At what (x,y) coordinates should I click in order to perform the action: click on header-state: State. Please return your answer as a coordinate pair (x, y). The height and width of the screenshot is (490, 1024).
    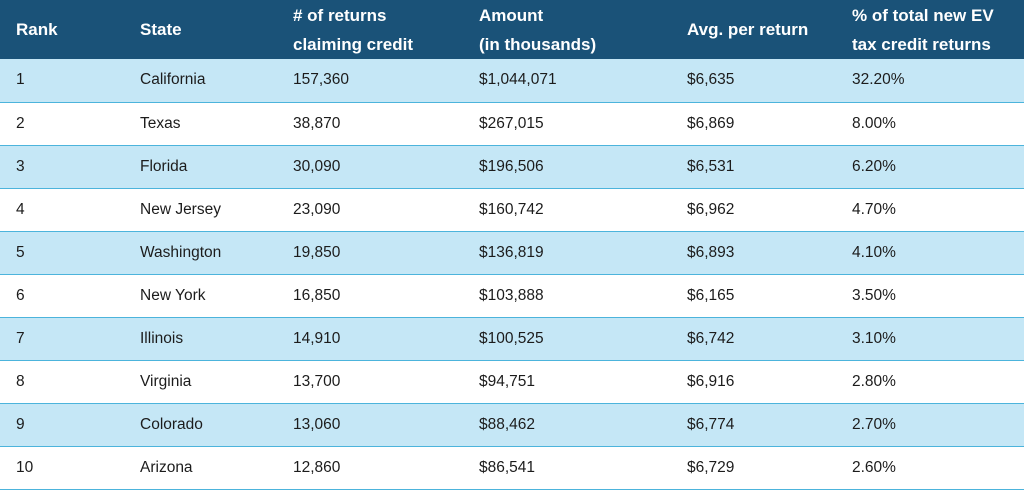
    Looking at the image, I should click on (161, 29).